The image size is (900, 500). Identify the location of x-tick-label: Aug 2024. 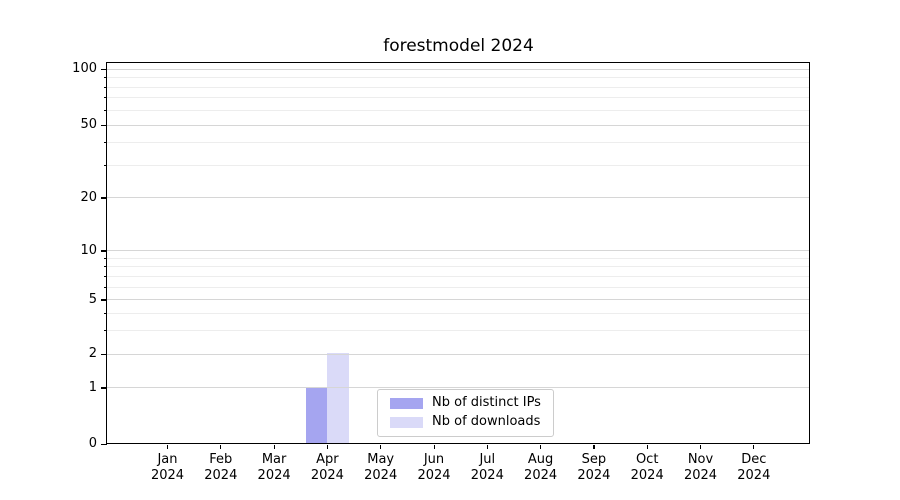
(541, 468).